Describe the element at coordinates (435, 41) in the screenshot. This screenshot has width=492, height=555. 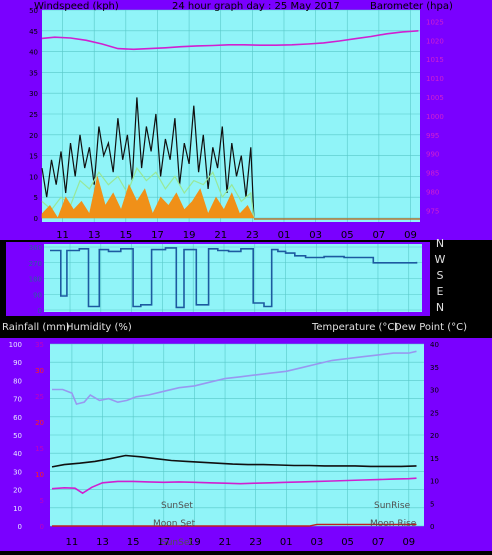
I see `barometer-tick-label: 1020` at that location.